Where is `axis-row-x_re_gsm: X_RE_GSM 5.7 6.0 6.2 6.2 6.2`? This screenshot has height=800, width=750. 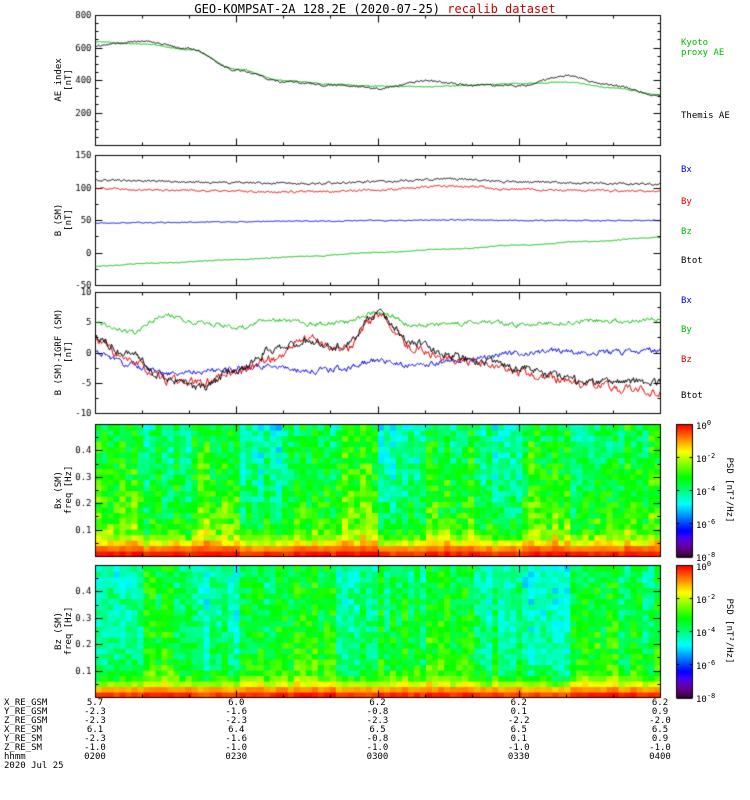 axis-row-x_re_gsm: X_RE_GSM 5.7 6.0 6.2 6.2 6.2 is located at coordinates (375, 703).